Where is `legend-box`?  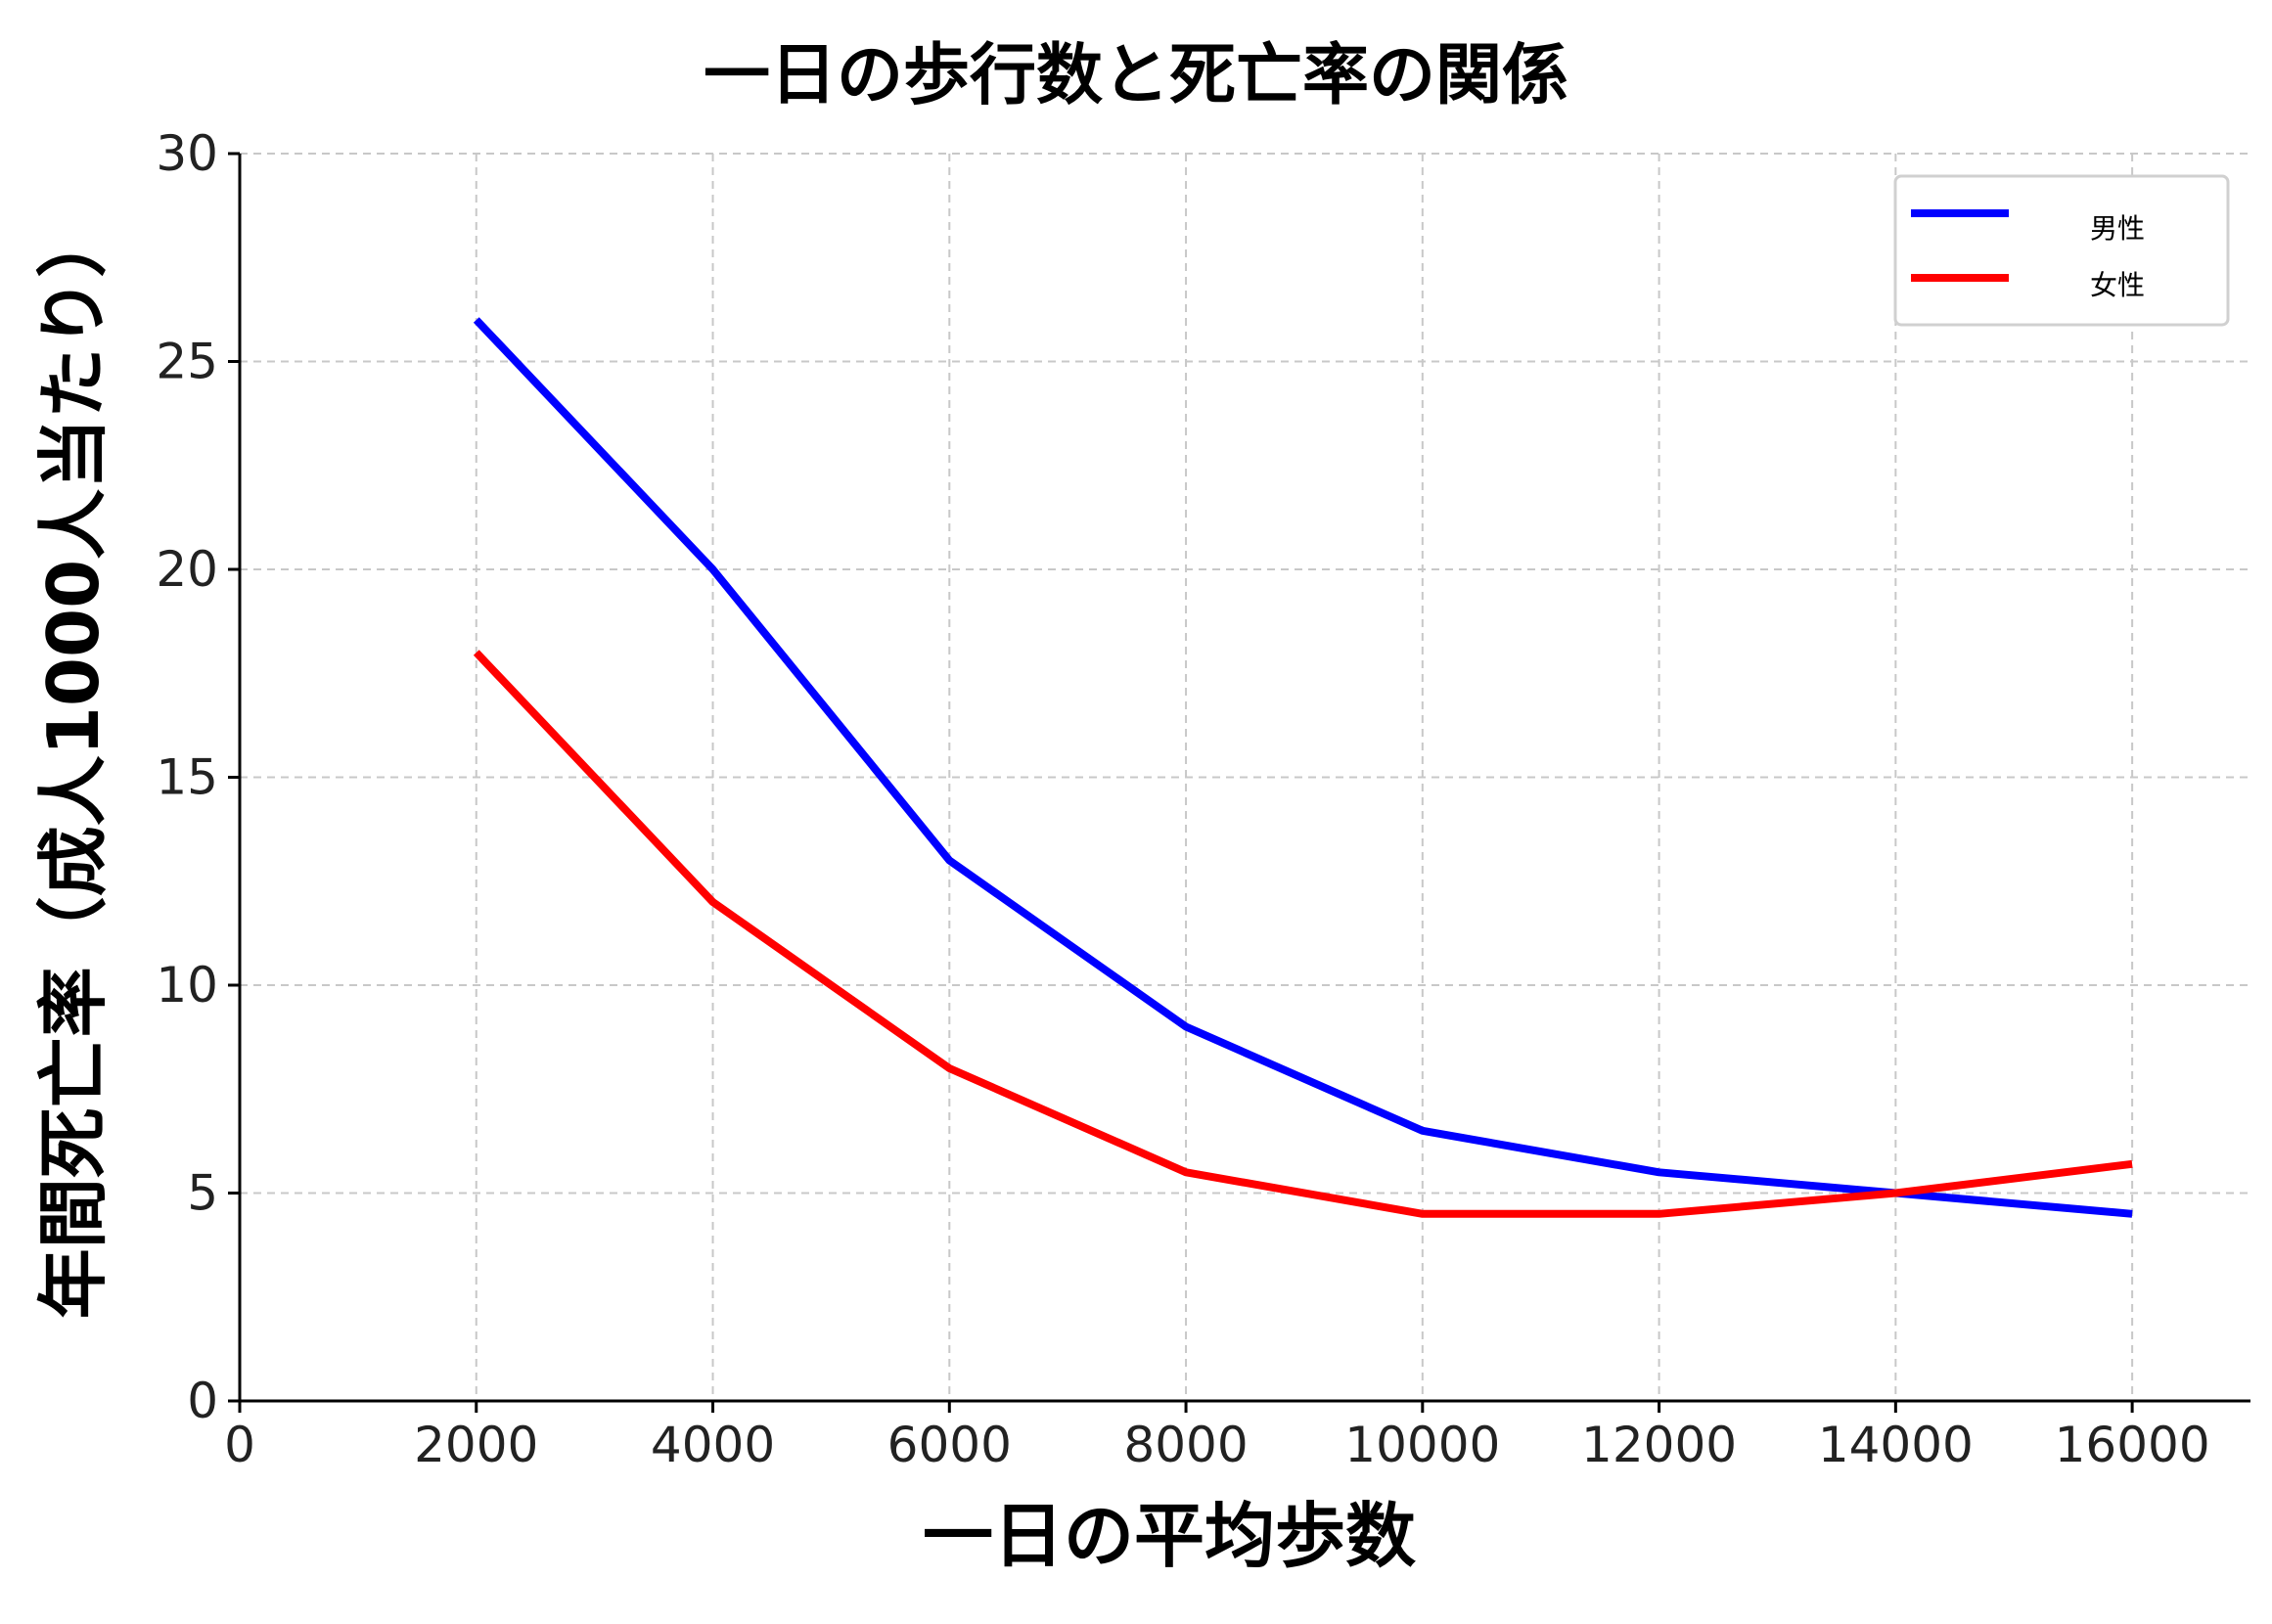
legend-box is located at coordinates (2061, 250).